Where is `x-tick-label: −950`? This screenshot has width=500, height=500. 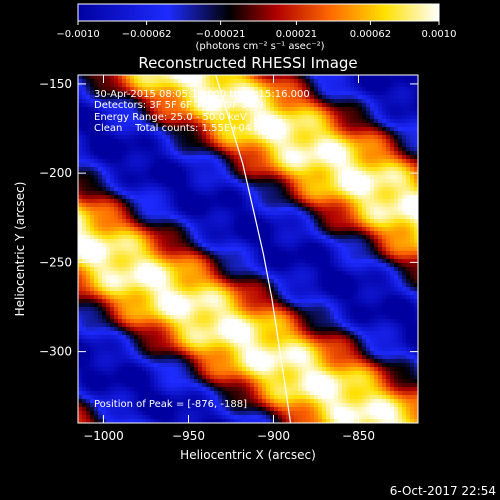 x-tick-label: −950 is located at coordinates (188, 436).